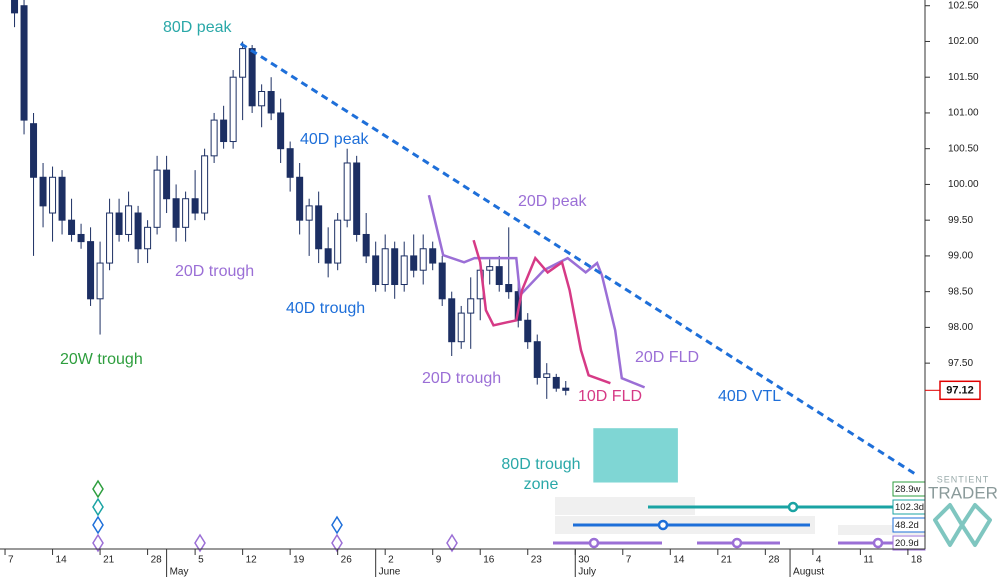  What do you see at coordinates (963, 148) in the screenshot?
I see `y-tick-label: 100.50` at bounding box center [963, 148].